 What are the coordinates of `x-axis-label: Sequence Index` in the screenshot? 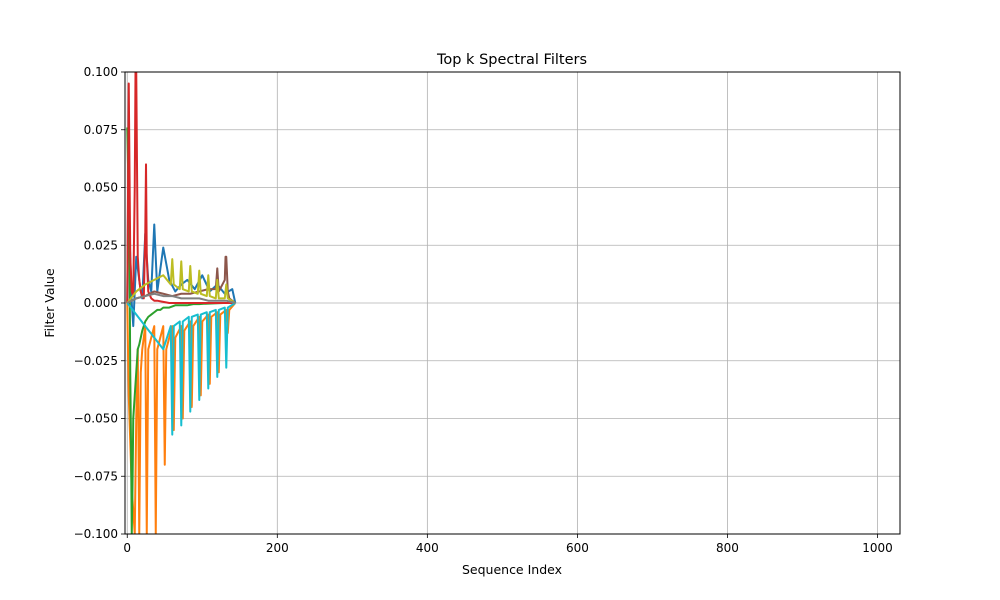 It's located at (512, 569).